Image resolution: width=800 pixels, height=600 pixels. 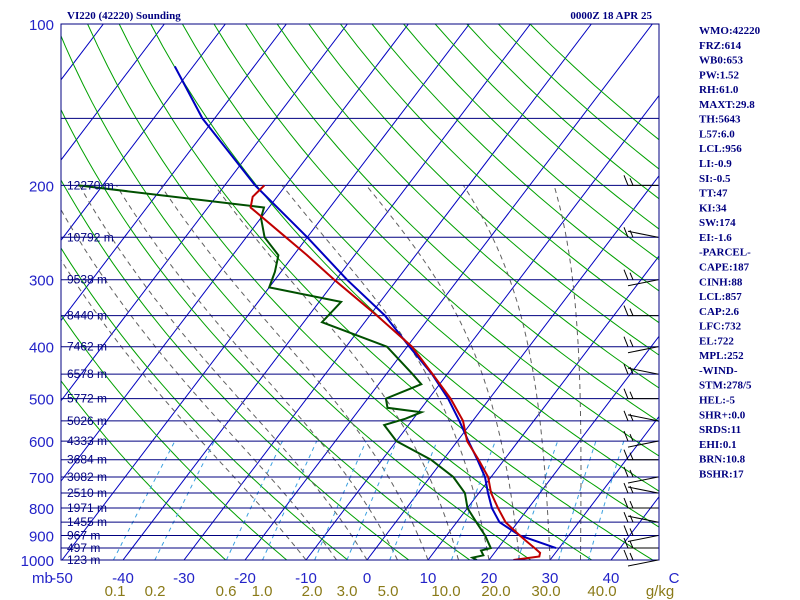 I want to click on temperature-tick-label: 40, so click(x=611, y=578).